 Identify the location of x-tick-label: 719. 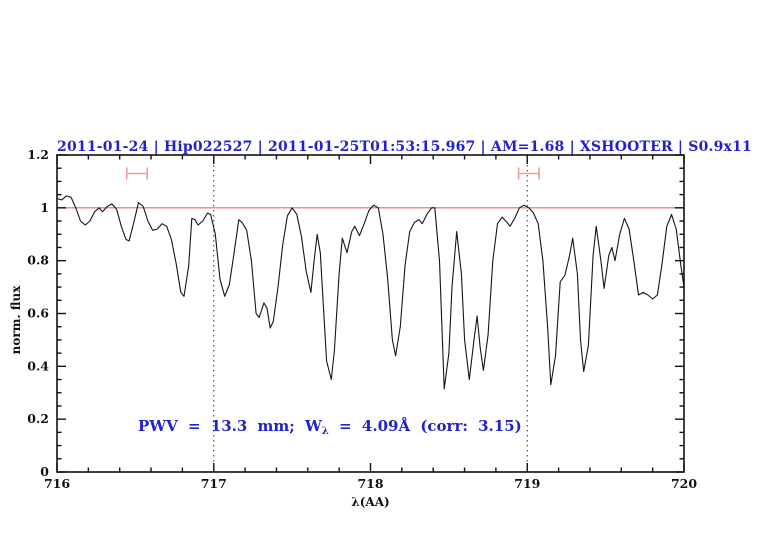
(527, 483).